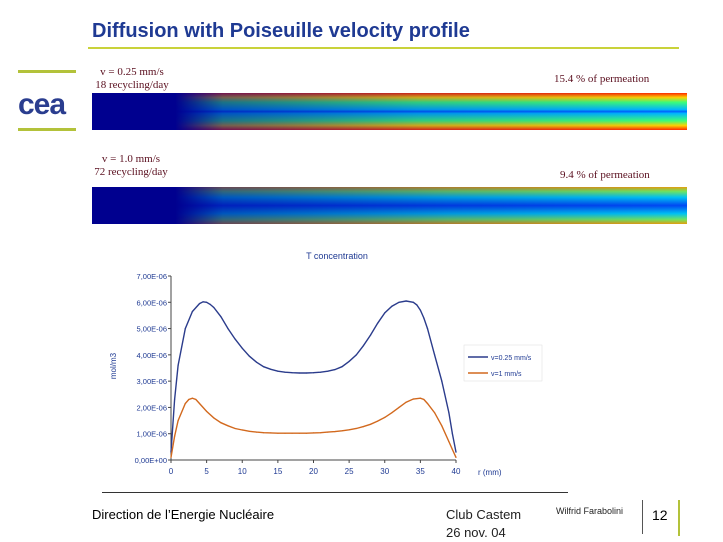  I want to click on x-tick-label: 0, so click(171, 471).